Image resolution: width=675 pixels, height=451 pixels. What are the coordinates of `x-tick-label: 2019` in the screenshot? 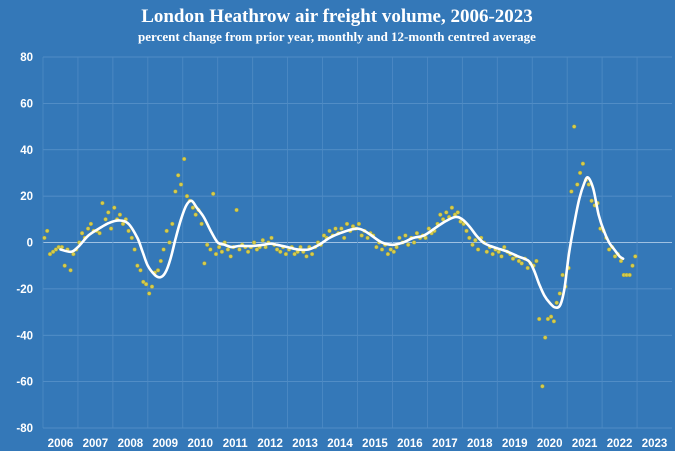 It's located at (515, 444).